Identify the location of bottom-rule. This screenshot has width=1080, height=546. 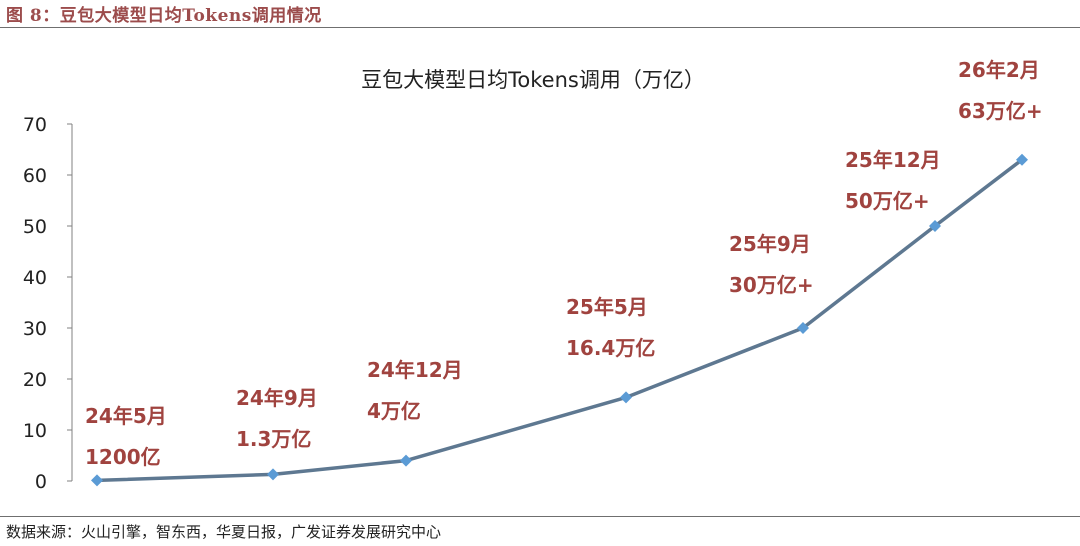
(540, 516).